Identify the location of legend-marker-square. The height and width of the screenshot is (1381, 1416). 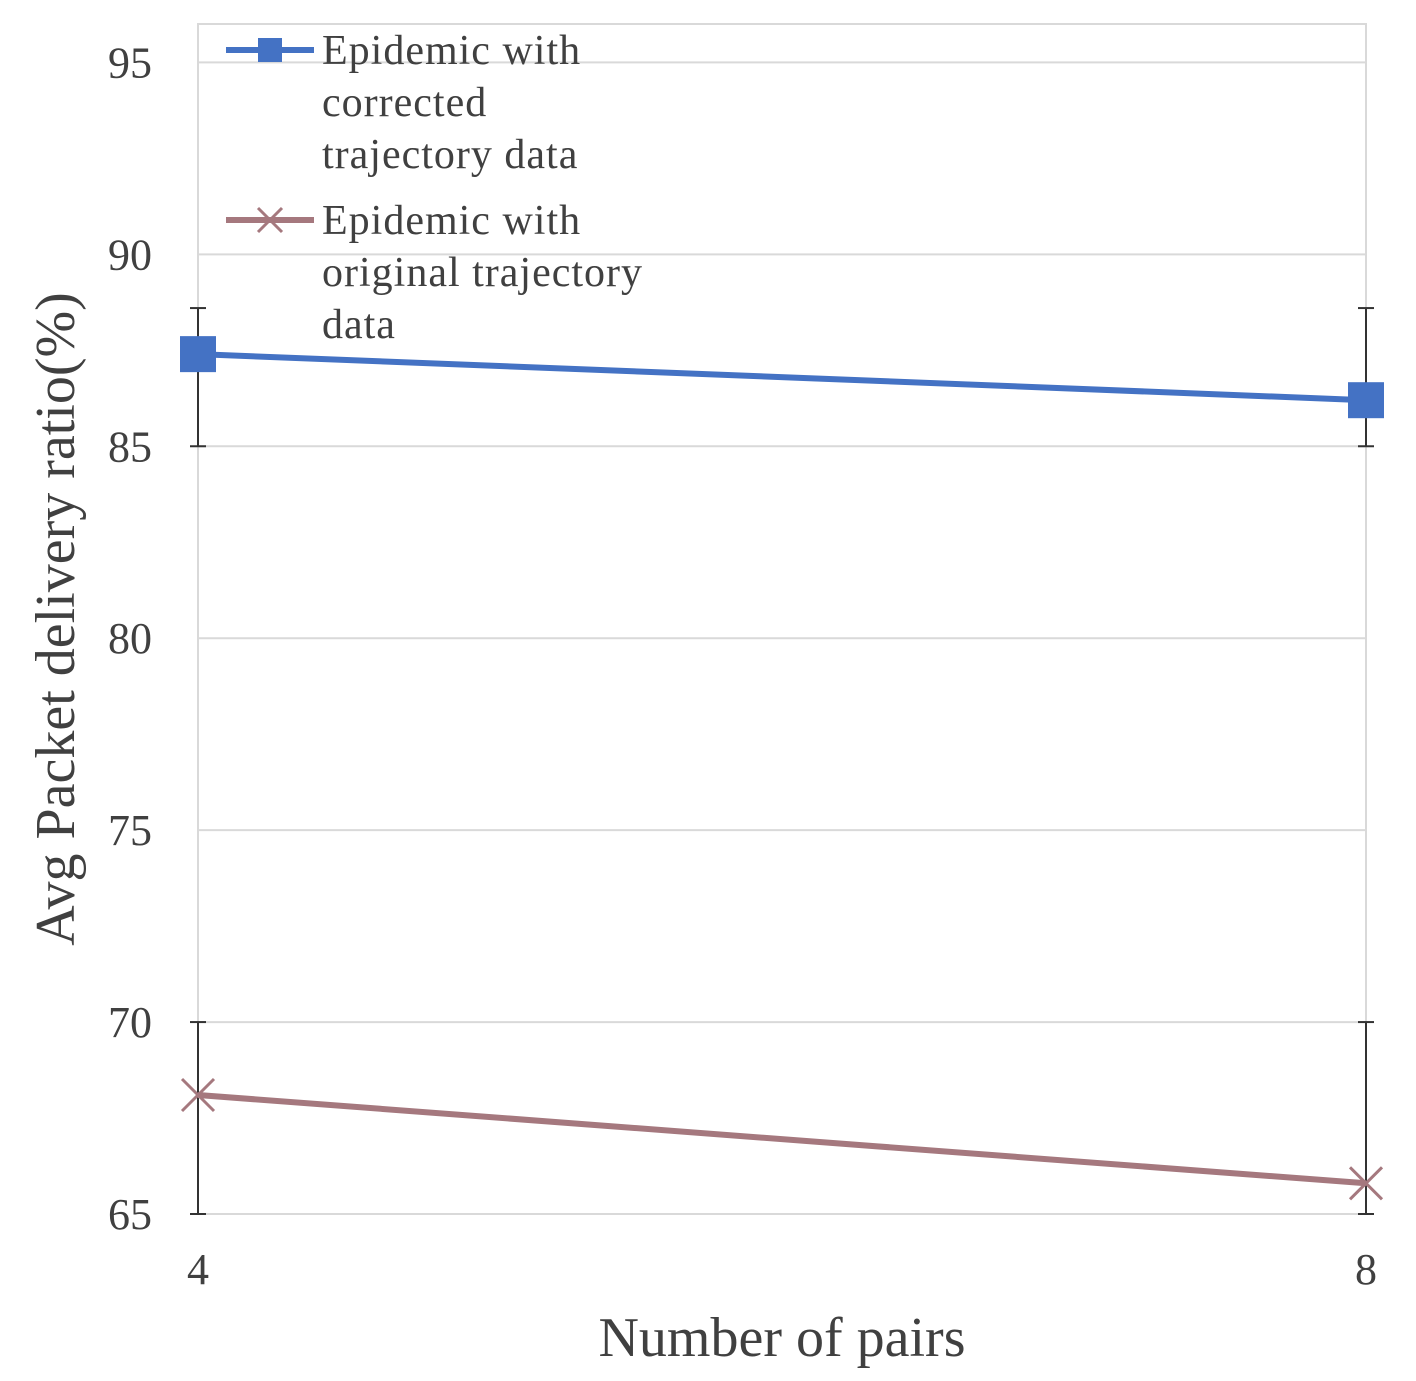
(270, 50).